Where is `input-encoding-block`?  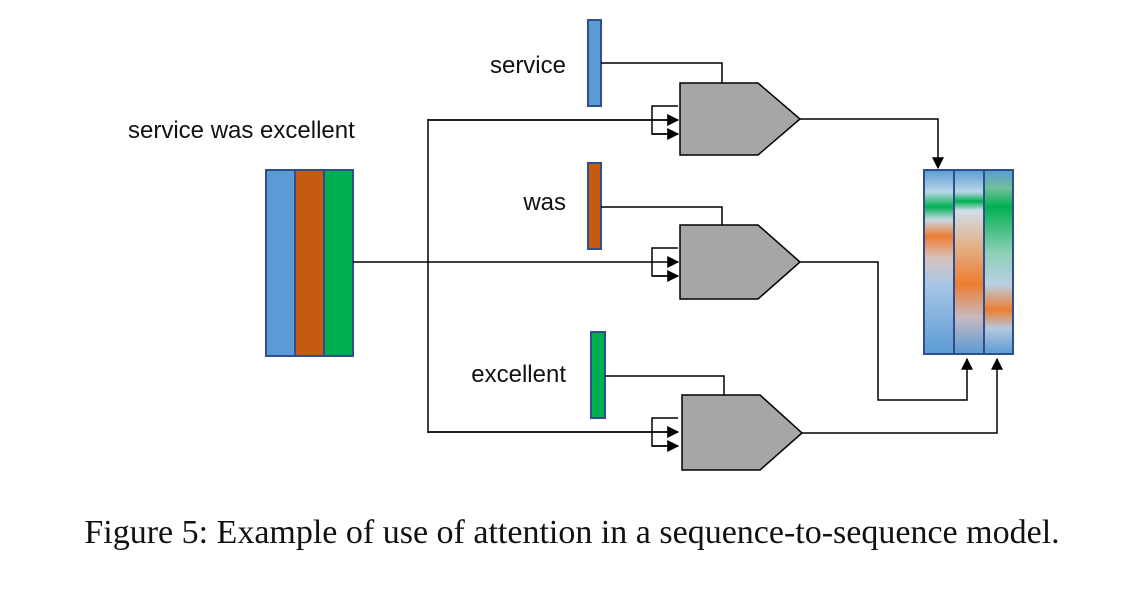
input-encoding-block is located at coordinates (309, 263).